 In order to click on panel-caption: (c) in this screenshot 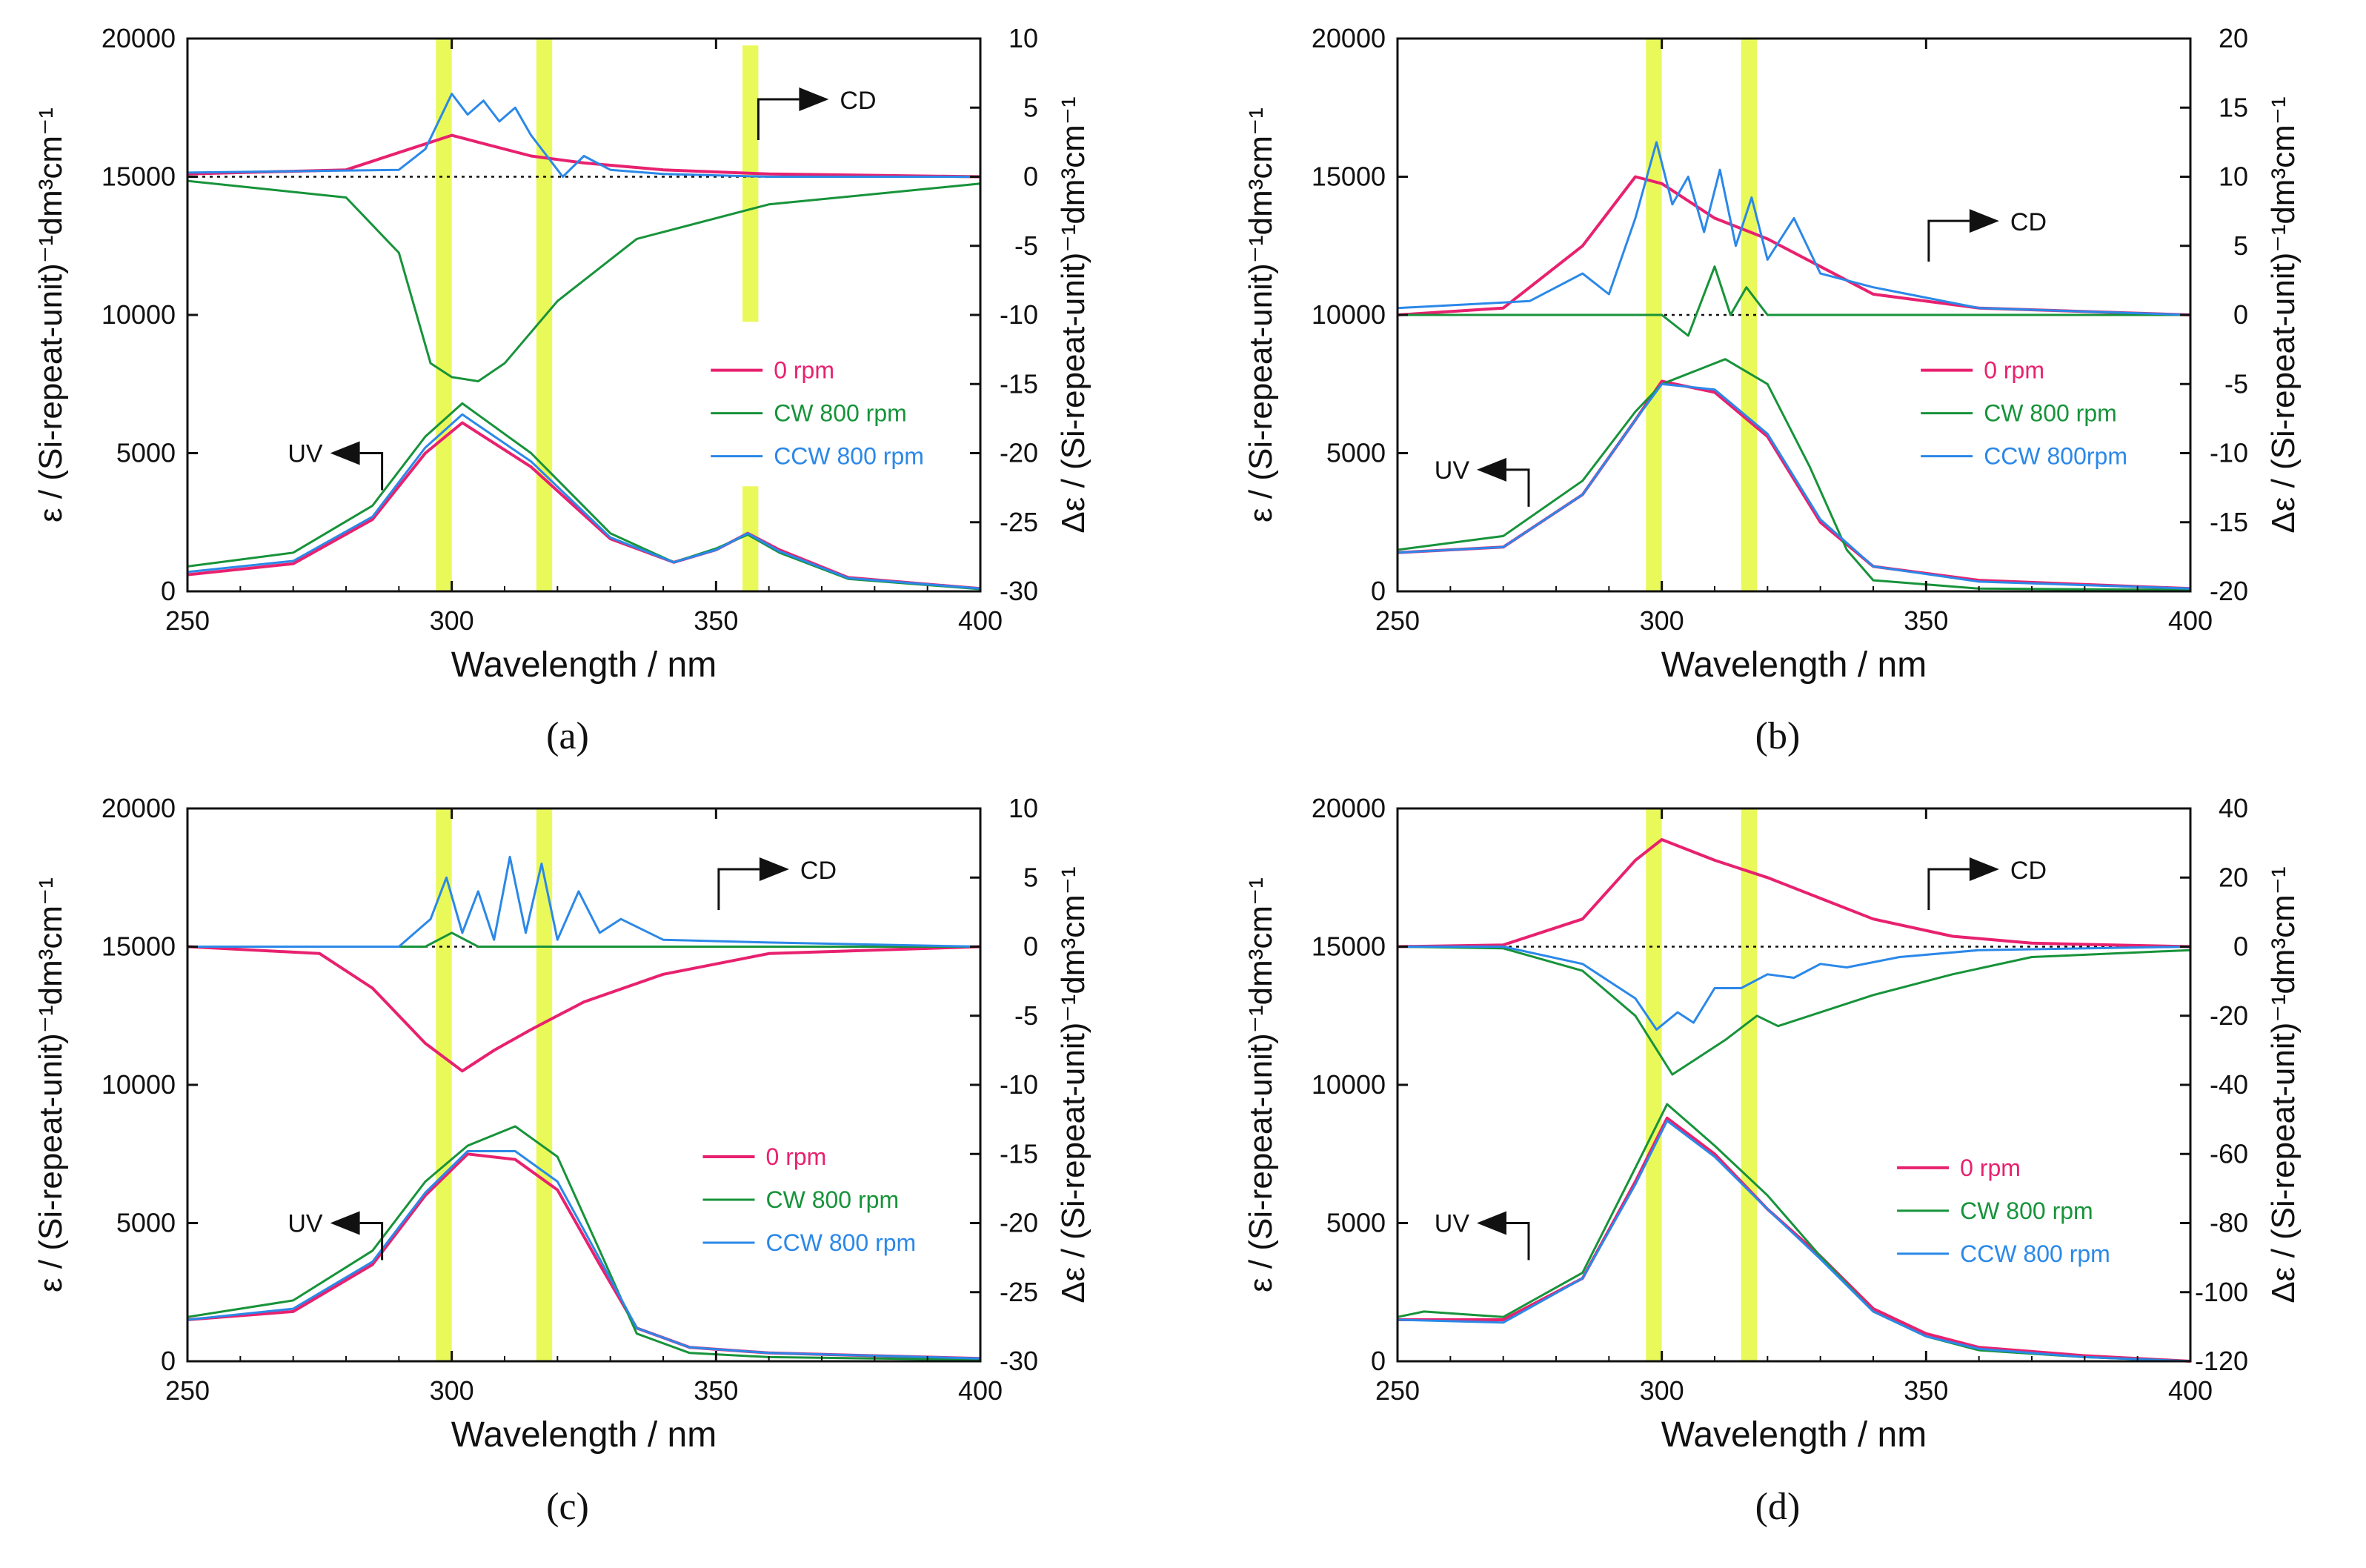, I will do `click(567, 1507)`.